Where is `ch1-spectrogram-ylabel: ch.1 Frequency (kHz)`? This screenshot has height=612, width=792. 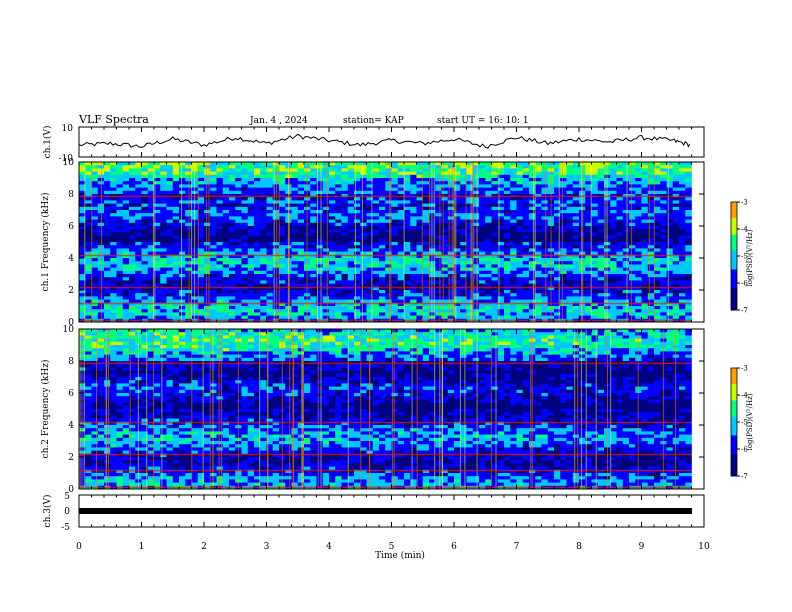
ch1-spectrogram-ylabel: ch.1 Frequency (kHz) is located at coordinates (45, 242).